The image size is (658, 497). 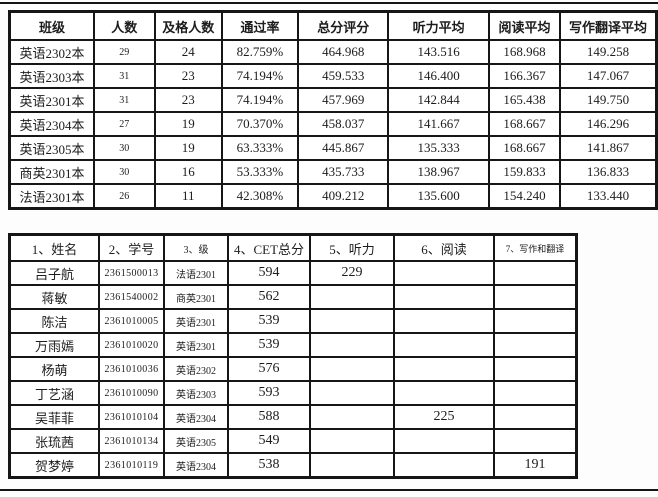 I want to click on column-header: 7、写作和翻译, so click(x=535, y=247).